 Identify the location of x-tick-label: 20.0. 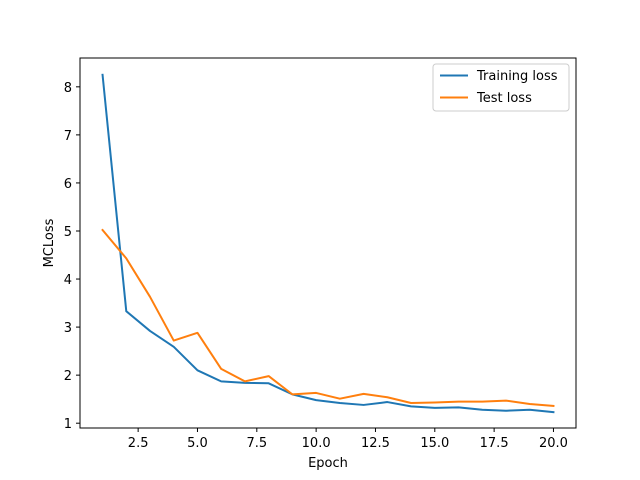
(553, 443).